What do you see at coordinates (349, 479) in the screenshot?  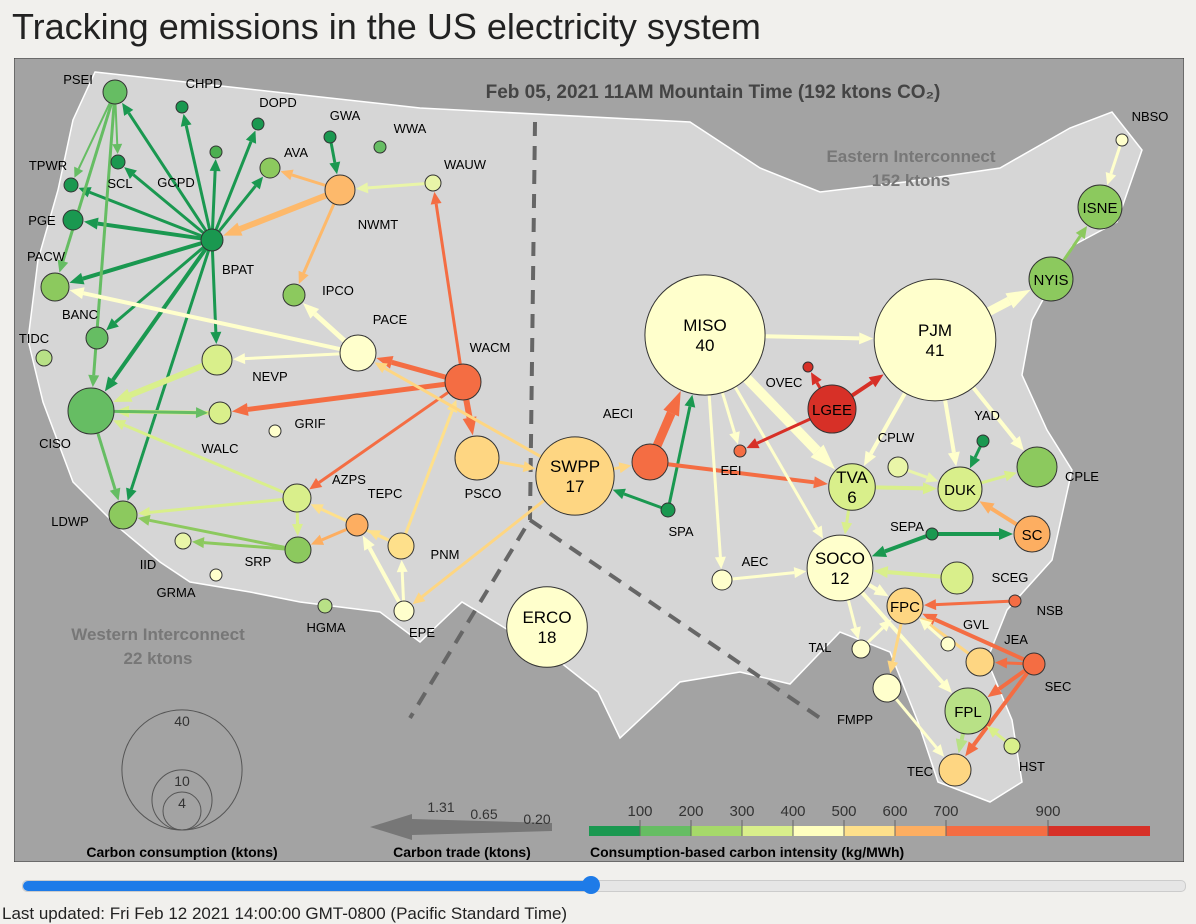 I see `node-label: AZPS` at bounding box center [349, 479].